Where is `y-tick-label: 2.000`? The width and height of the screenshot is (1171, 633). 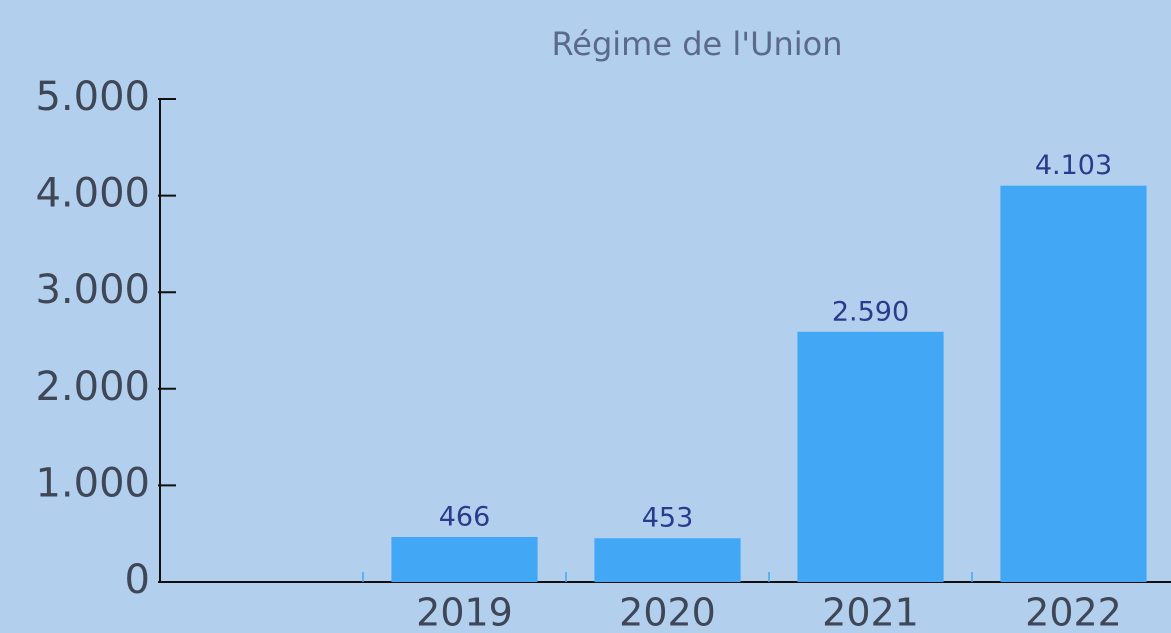
y-tick-label: 2.000 is located at coordinates (92, 387).